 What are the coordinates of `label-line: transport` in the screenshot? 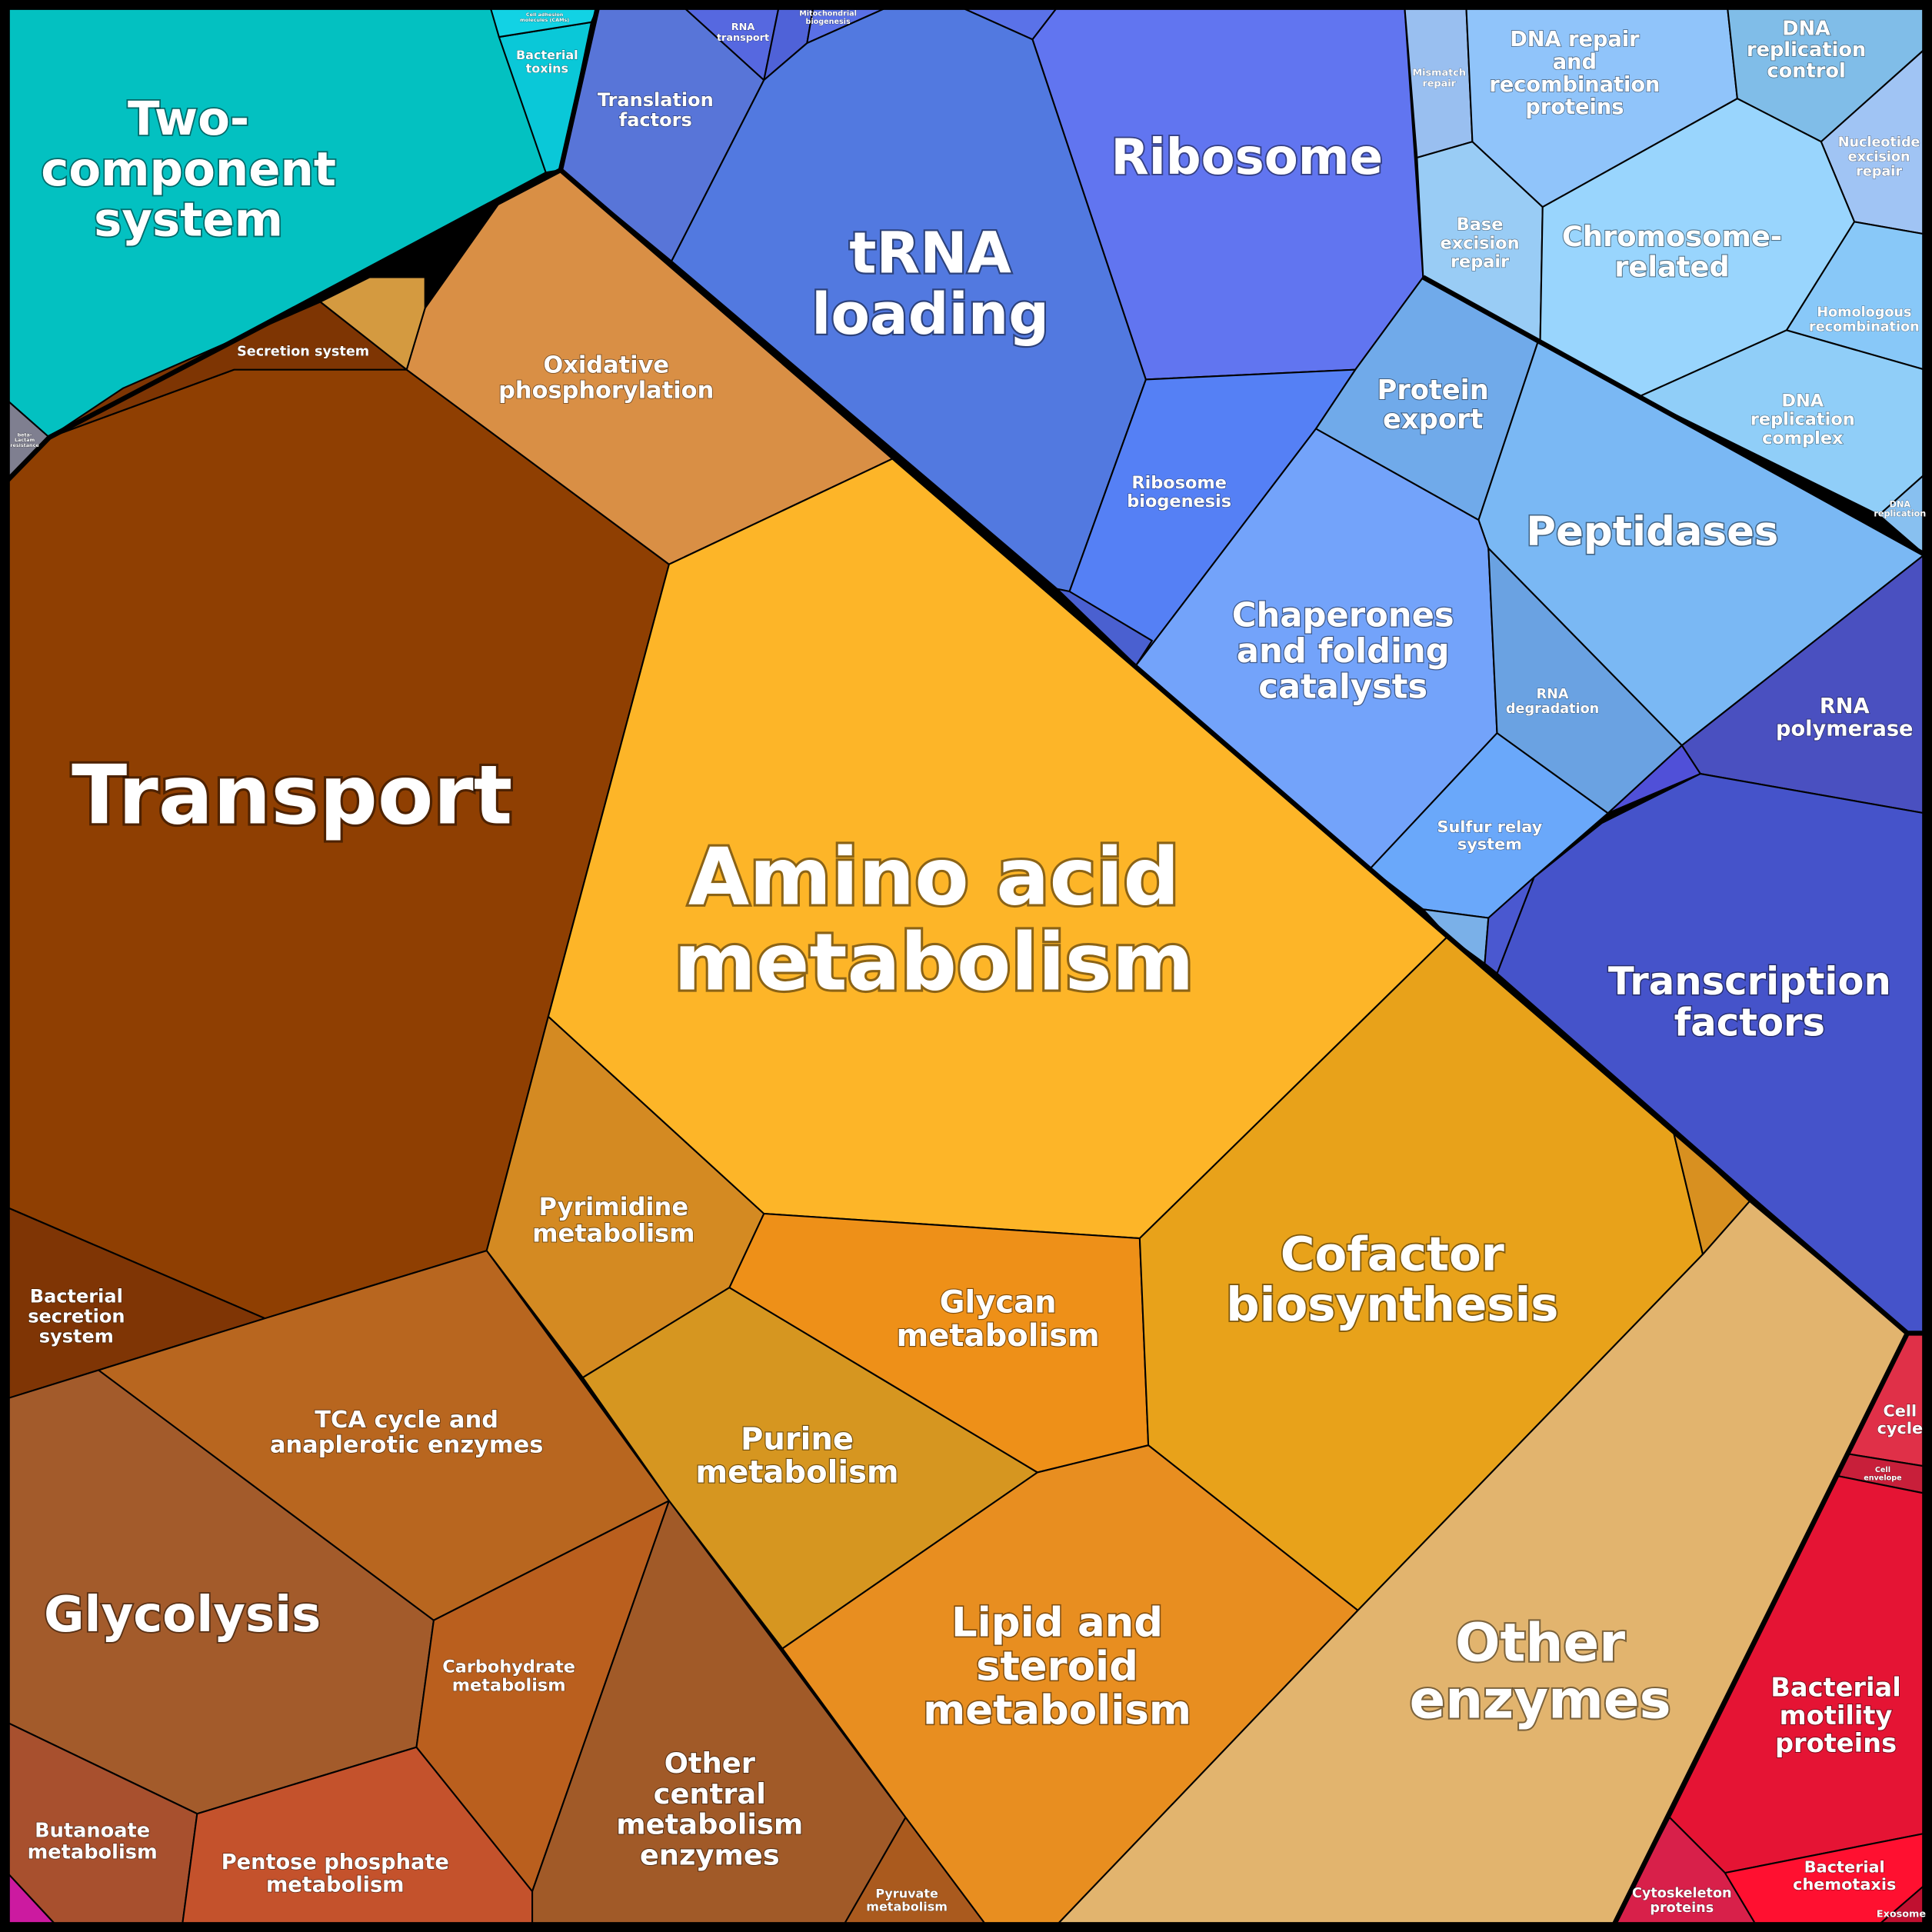 It's located at (743, 38).